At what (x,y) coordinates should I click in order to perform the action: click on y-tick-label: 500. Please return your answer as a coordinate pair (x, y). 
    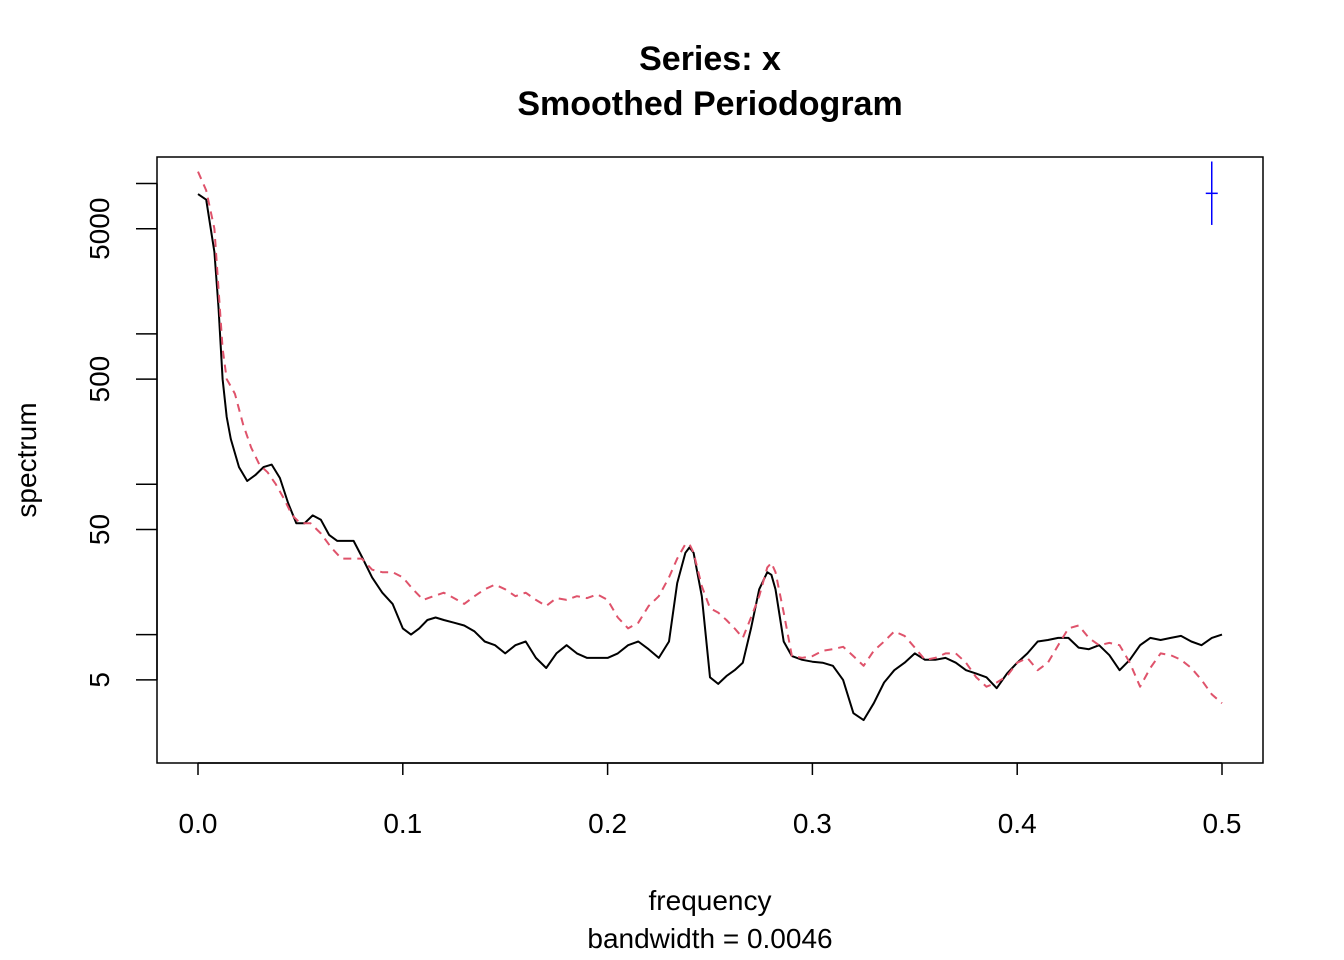
    Looking at the image, I should click on (99, 379).